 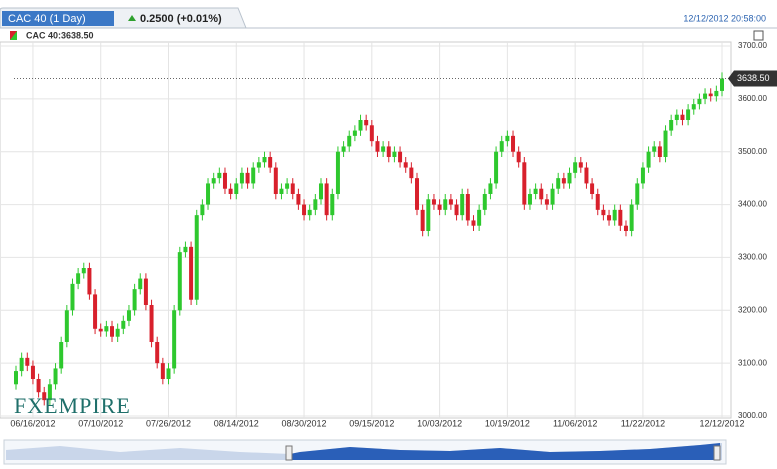 What do you see at coordinates (575, 423) in the screenshot?
I see `x-tick-label: 11/06/2012` at bounding box center [575, 423].